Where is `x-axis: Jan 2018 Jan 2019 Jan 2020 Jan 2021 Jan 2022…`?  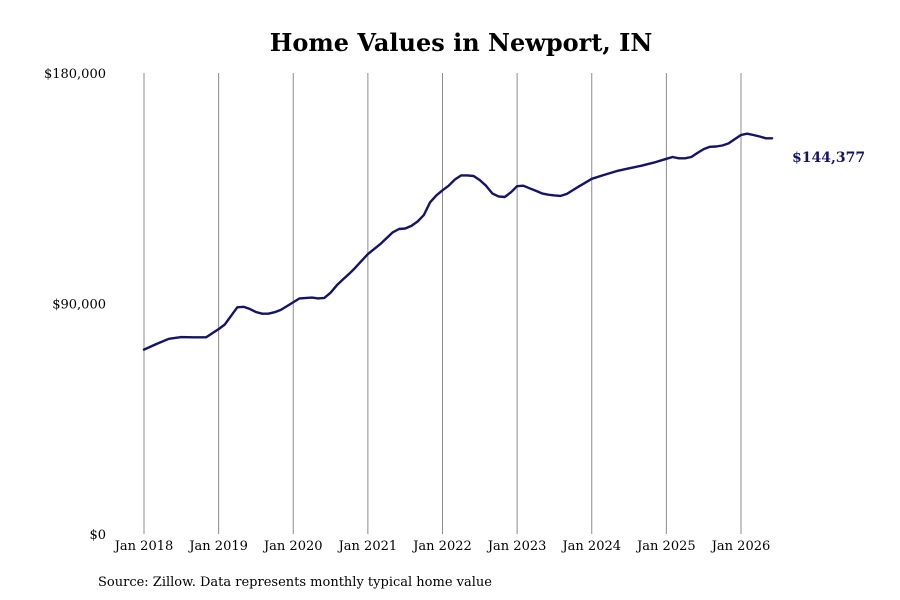 x-axis: Jan 2018 Jan 2019 Jan 2020 Jan 2021 Jan 2022… is located at coordinates (442, 546).